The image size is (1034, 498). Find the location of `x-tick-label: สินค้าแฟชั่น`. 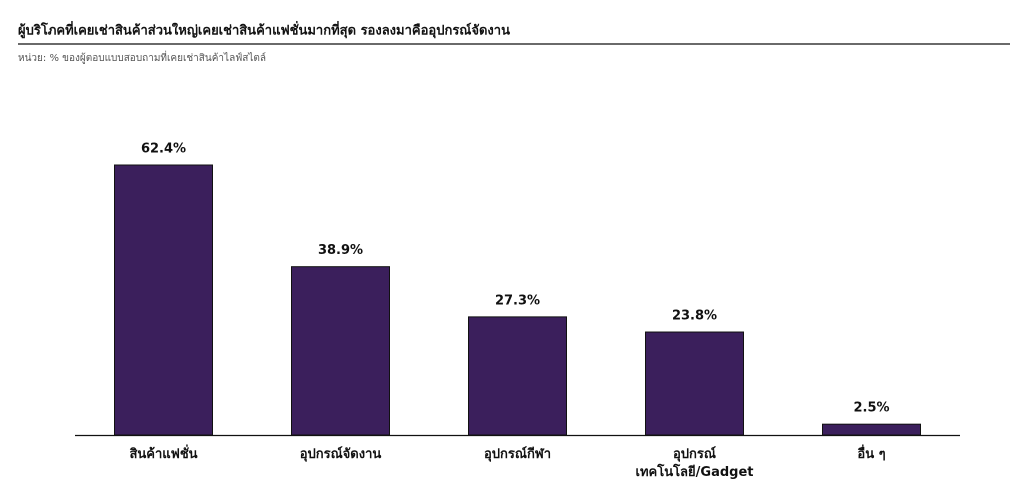

x-tick-label: สินค้าแฟชั่น is located at coordinates (163, 454).